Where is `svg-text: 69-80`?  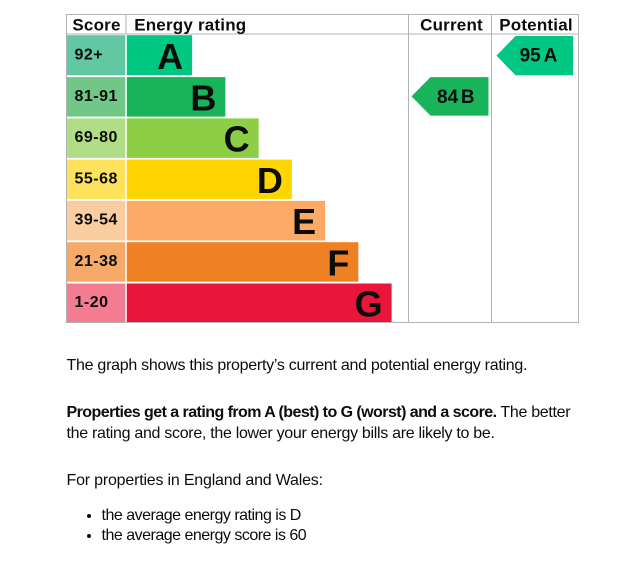
svg-text: 69-80 is located at coordinates (96, 137).